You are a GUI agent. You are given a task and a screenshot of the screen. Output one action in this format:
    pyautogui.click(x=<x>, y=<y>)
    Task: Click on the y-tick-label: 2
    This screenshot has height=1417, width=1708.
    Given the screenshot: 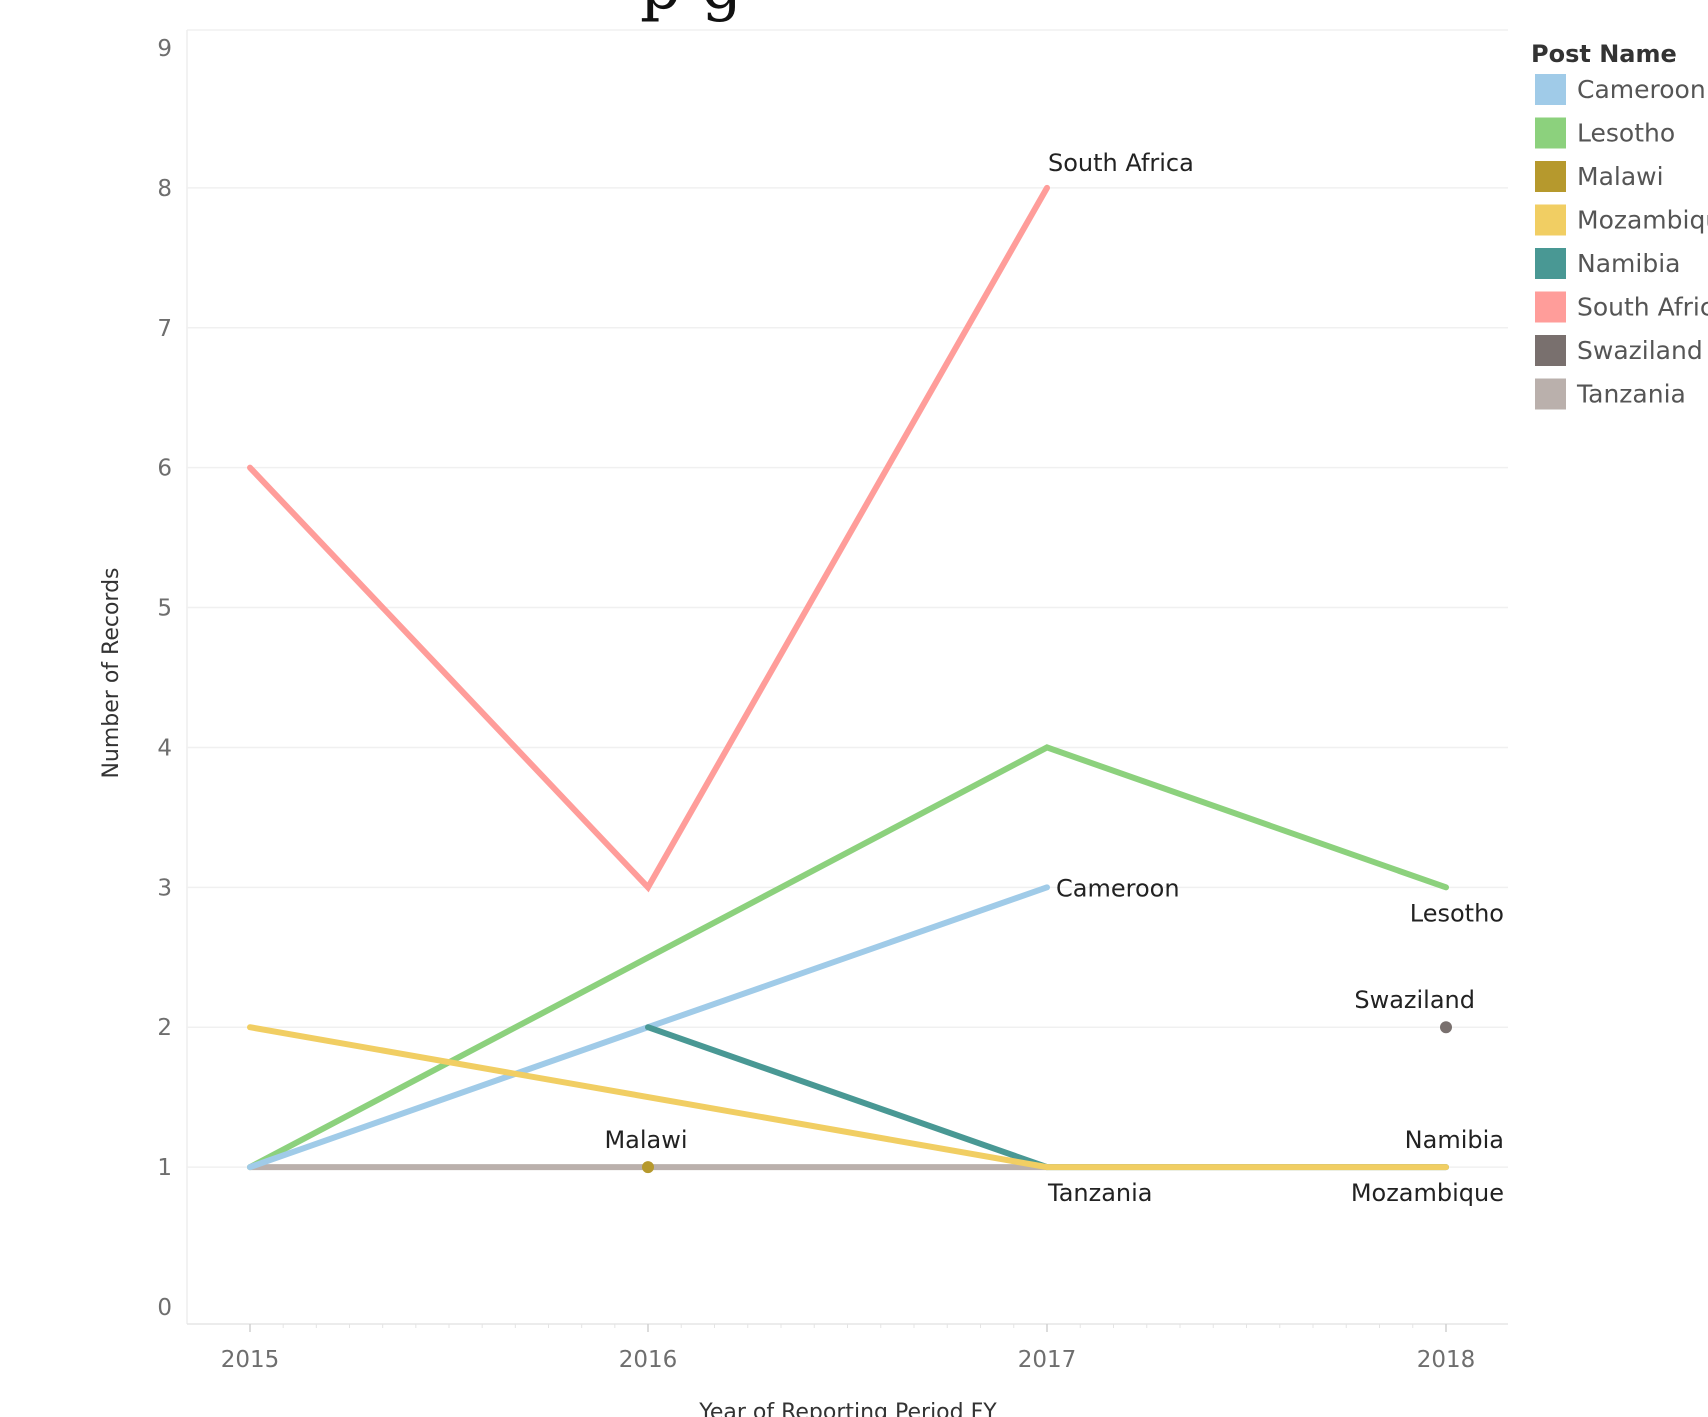 What is the action you would take?
    pyautogui.click(x=164, y=1028)
    